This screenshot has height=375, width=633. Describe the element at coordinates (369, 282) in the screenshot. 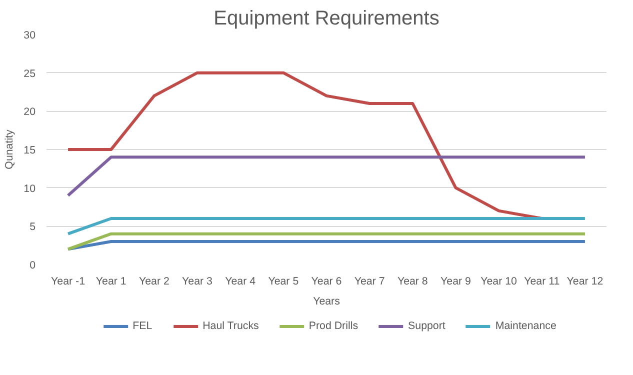

I see `x-tick-label: Year 7` at that location.